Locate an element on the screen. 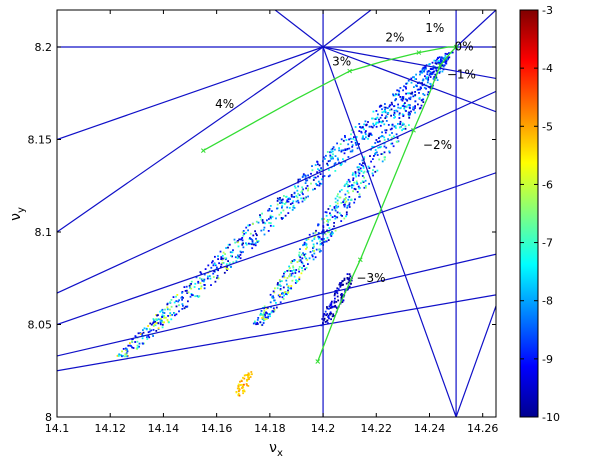 The height and width of the screenshot is (459, 594). resonance-line is located at coordinates (409, 79).